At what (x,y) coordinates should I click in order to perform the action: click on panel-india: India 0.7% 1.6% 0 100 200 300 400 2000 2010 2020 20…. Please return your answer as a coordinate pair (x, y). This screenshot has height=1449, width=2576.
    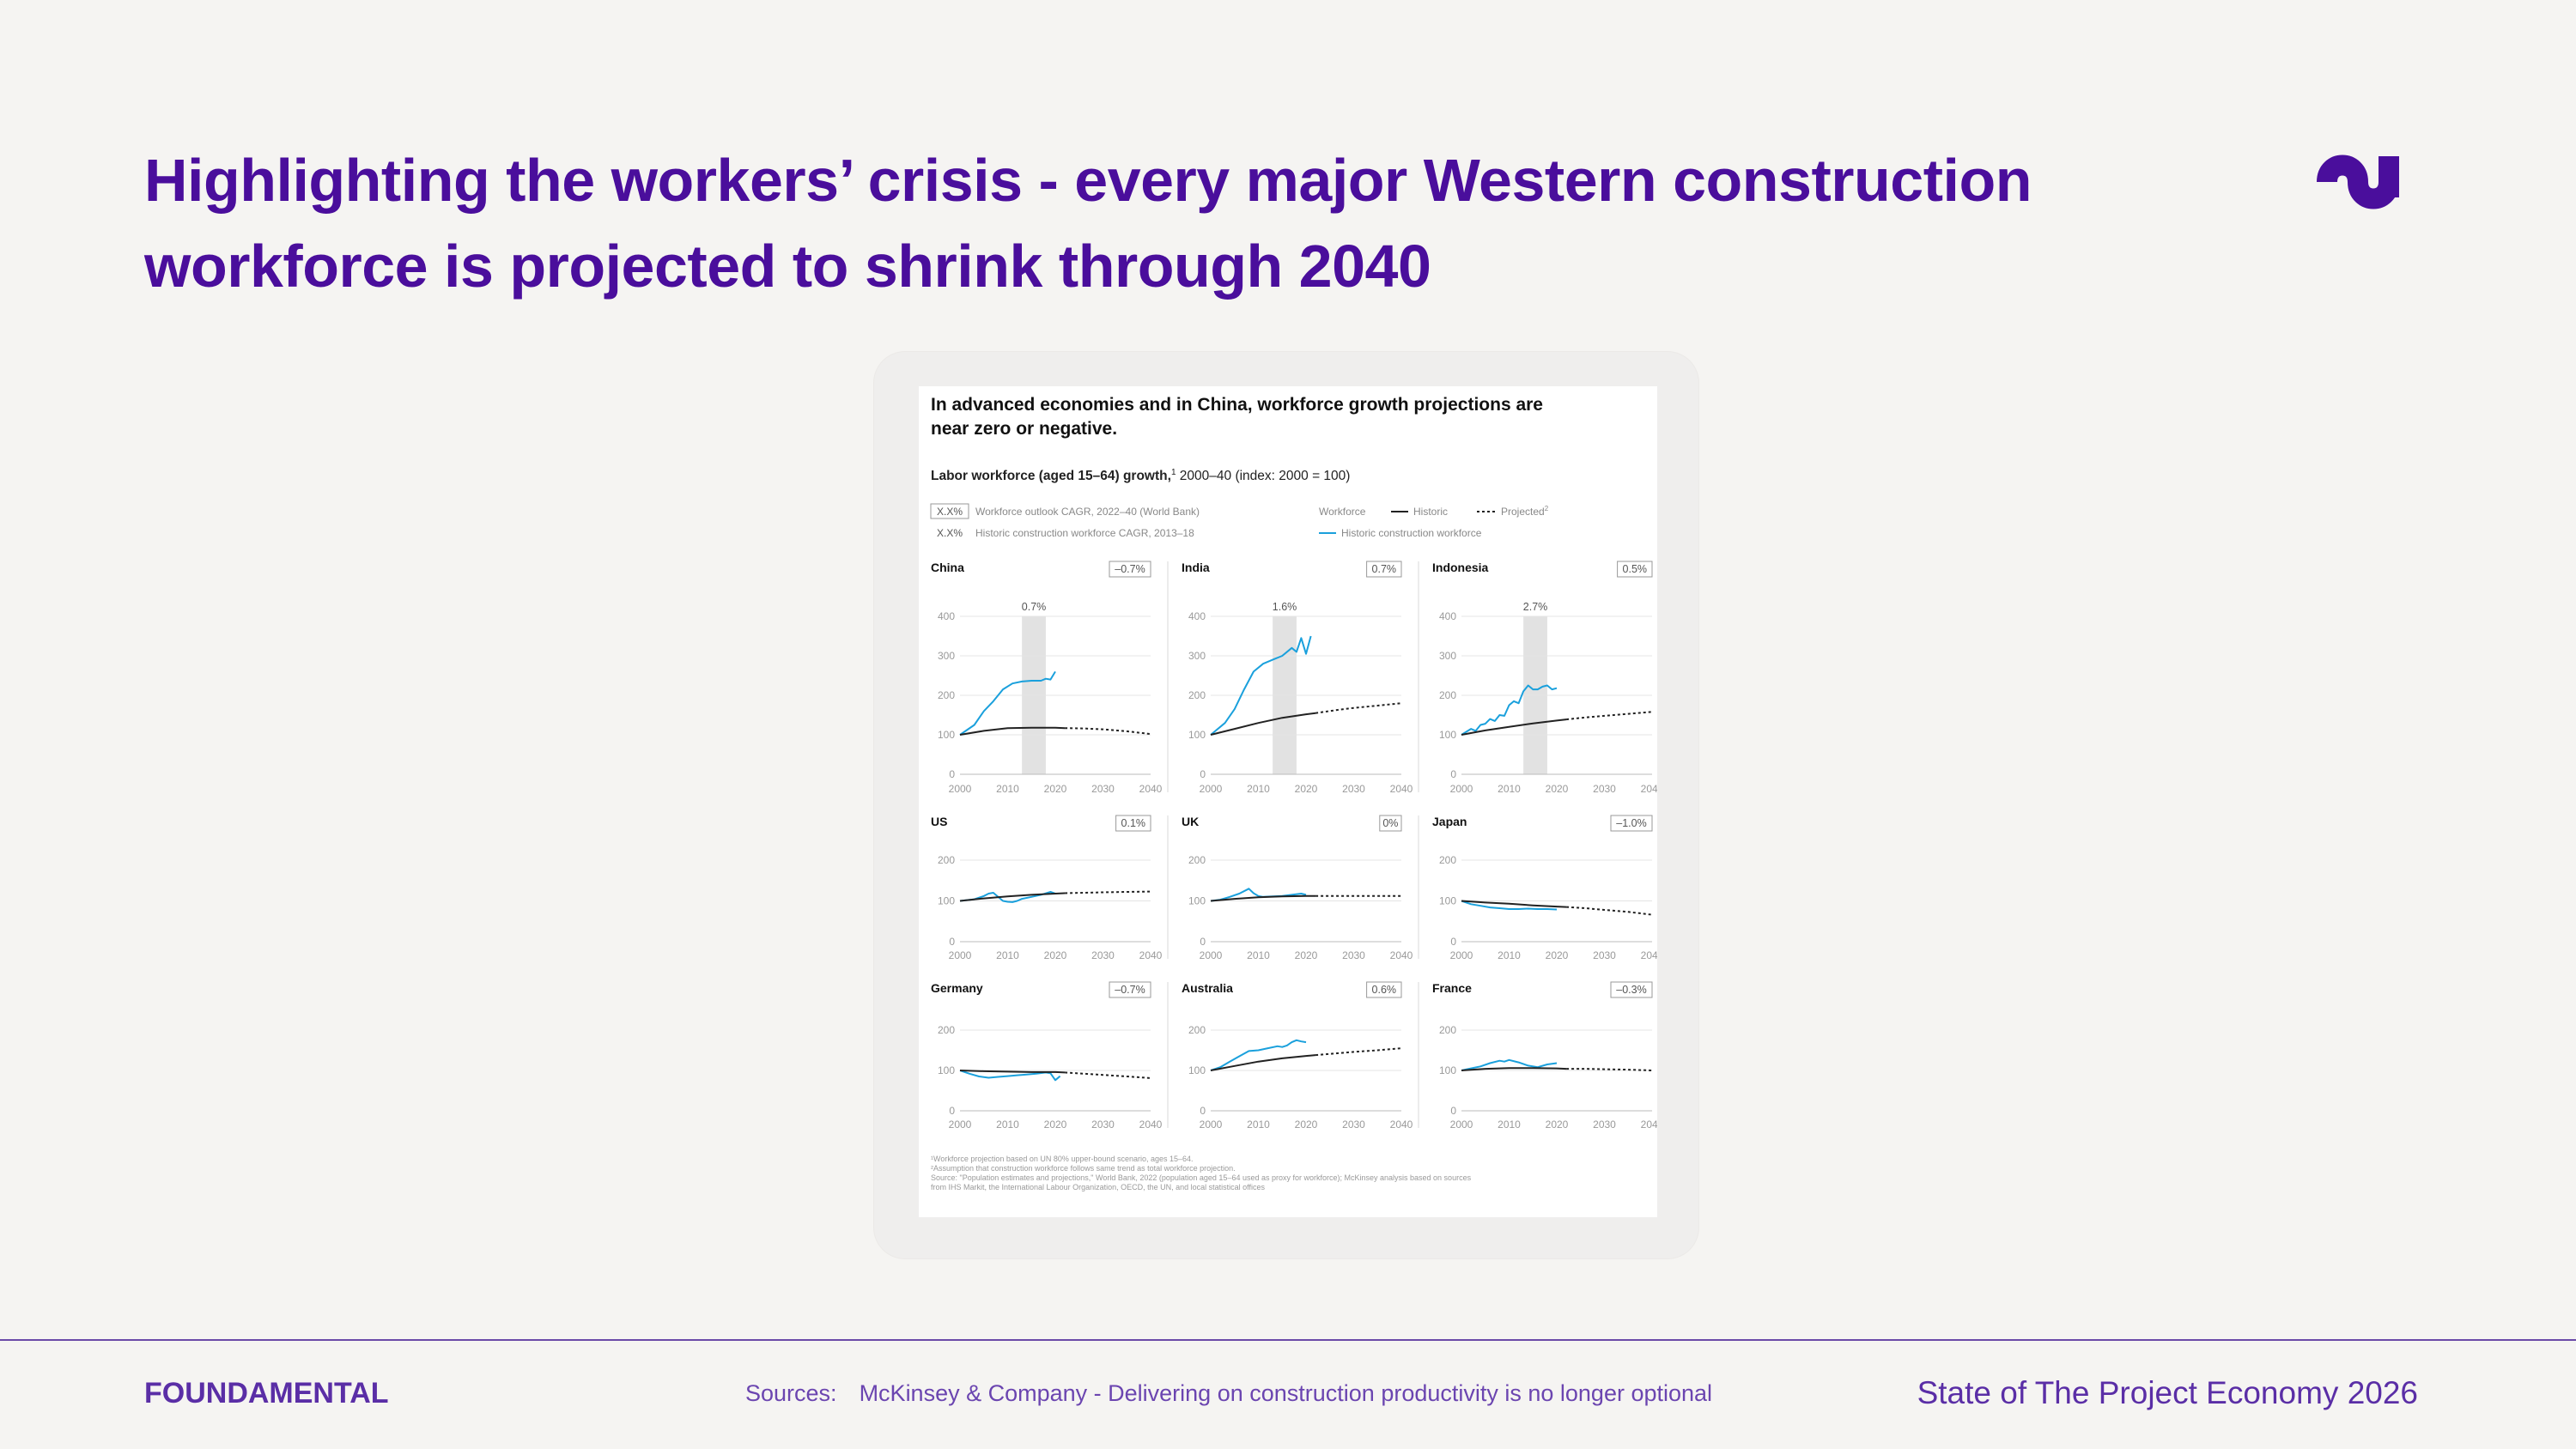
    Looking at the image, I should click on (1297, 678).